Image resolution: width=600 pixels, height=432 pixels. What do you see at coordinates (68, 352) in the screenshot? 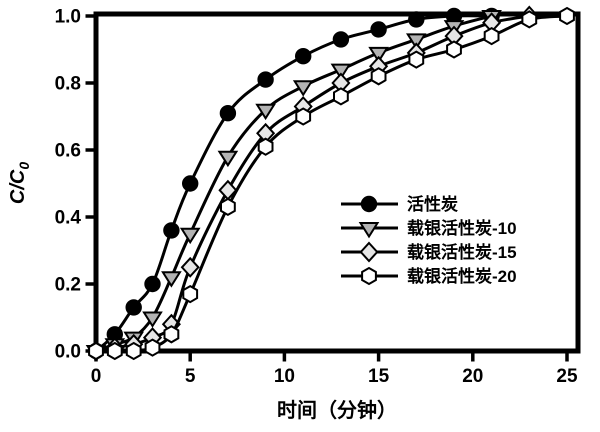
I see `y-tick-label-0.0: 0.0` at bounding box center [68, 352].